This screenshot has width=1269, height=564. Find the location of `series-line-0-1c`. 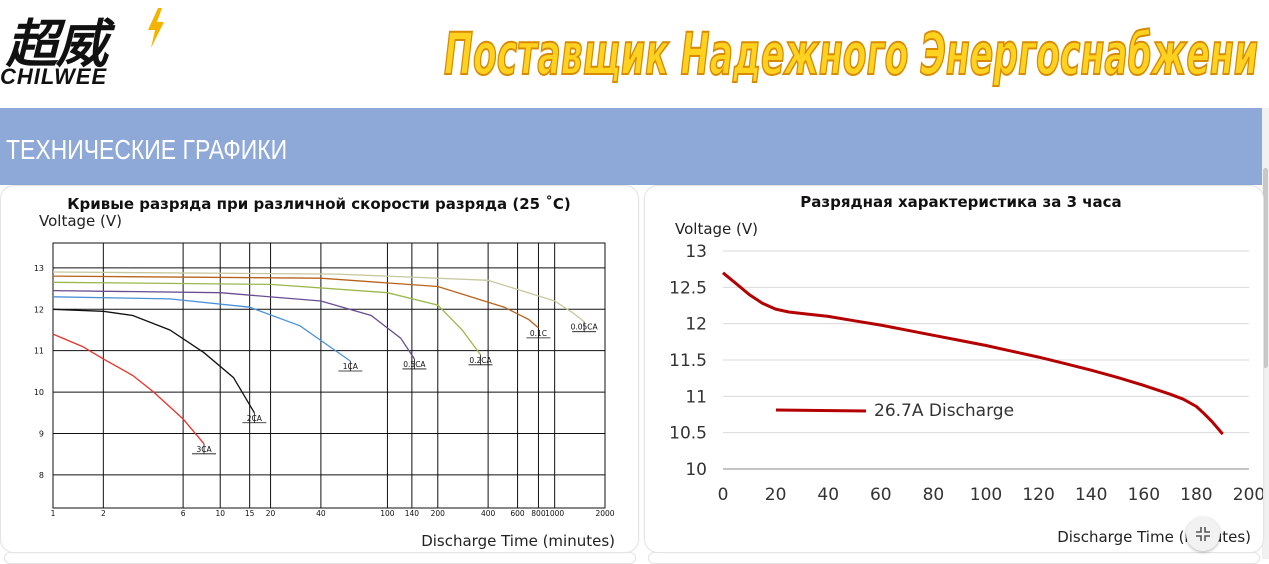

series-line-0-1c is located at coordinates (295, 302).